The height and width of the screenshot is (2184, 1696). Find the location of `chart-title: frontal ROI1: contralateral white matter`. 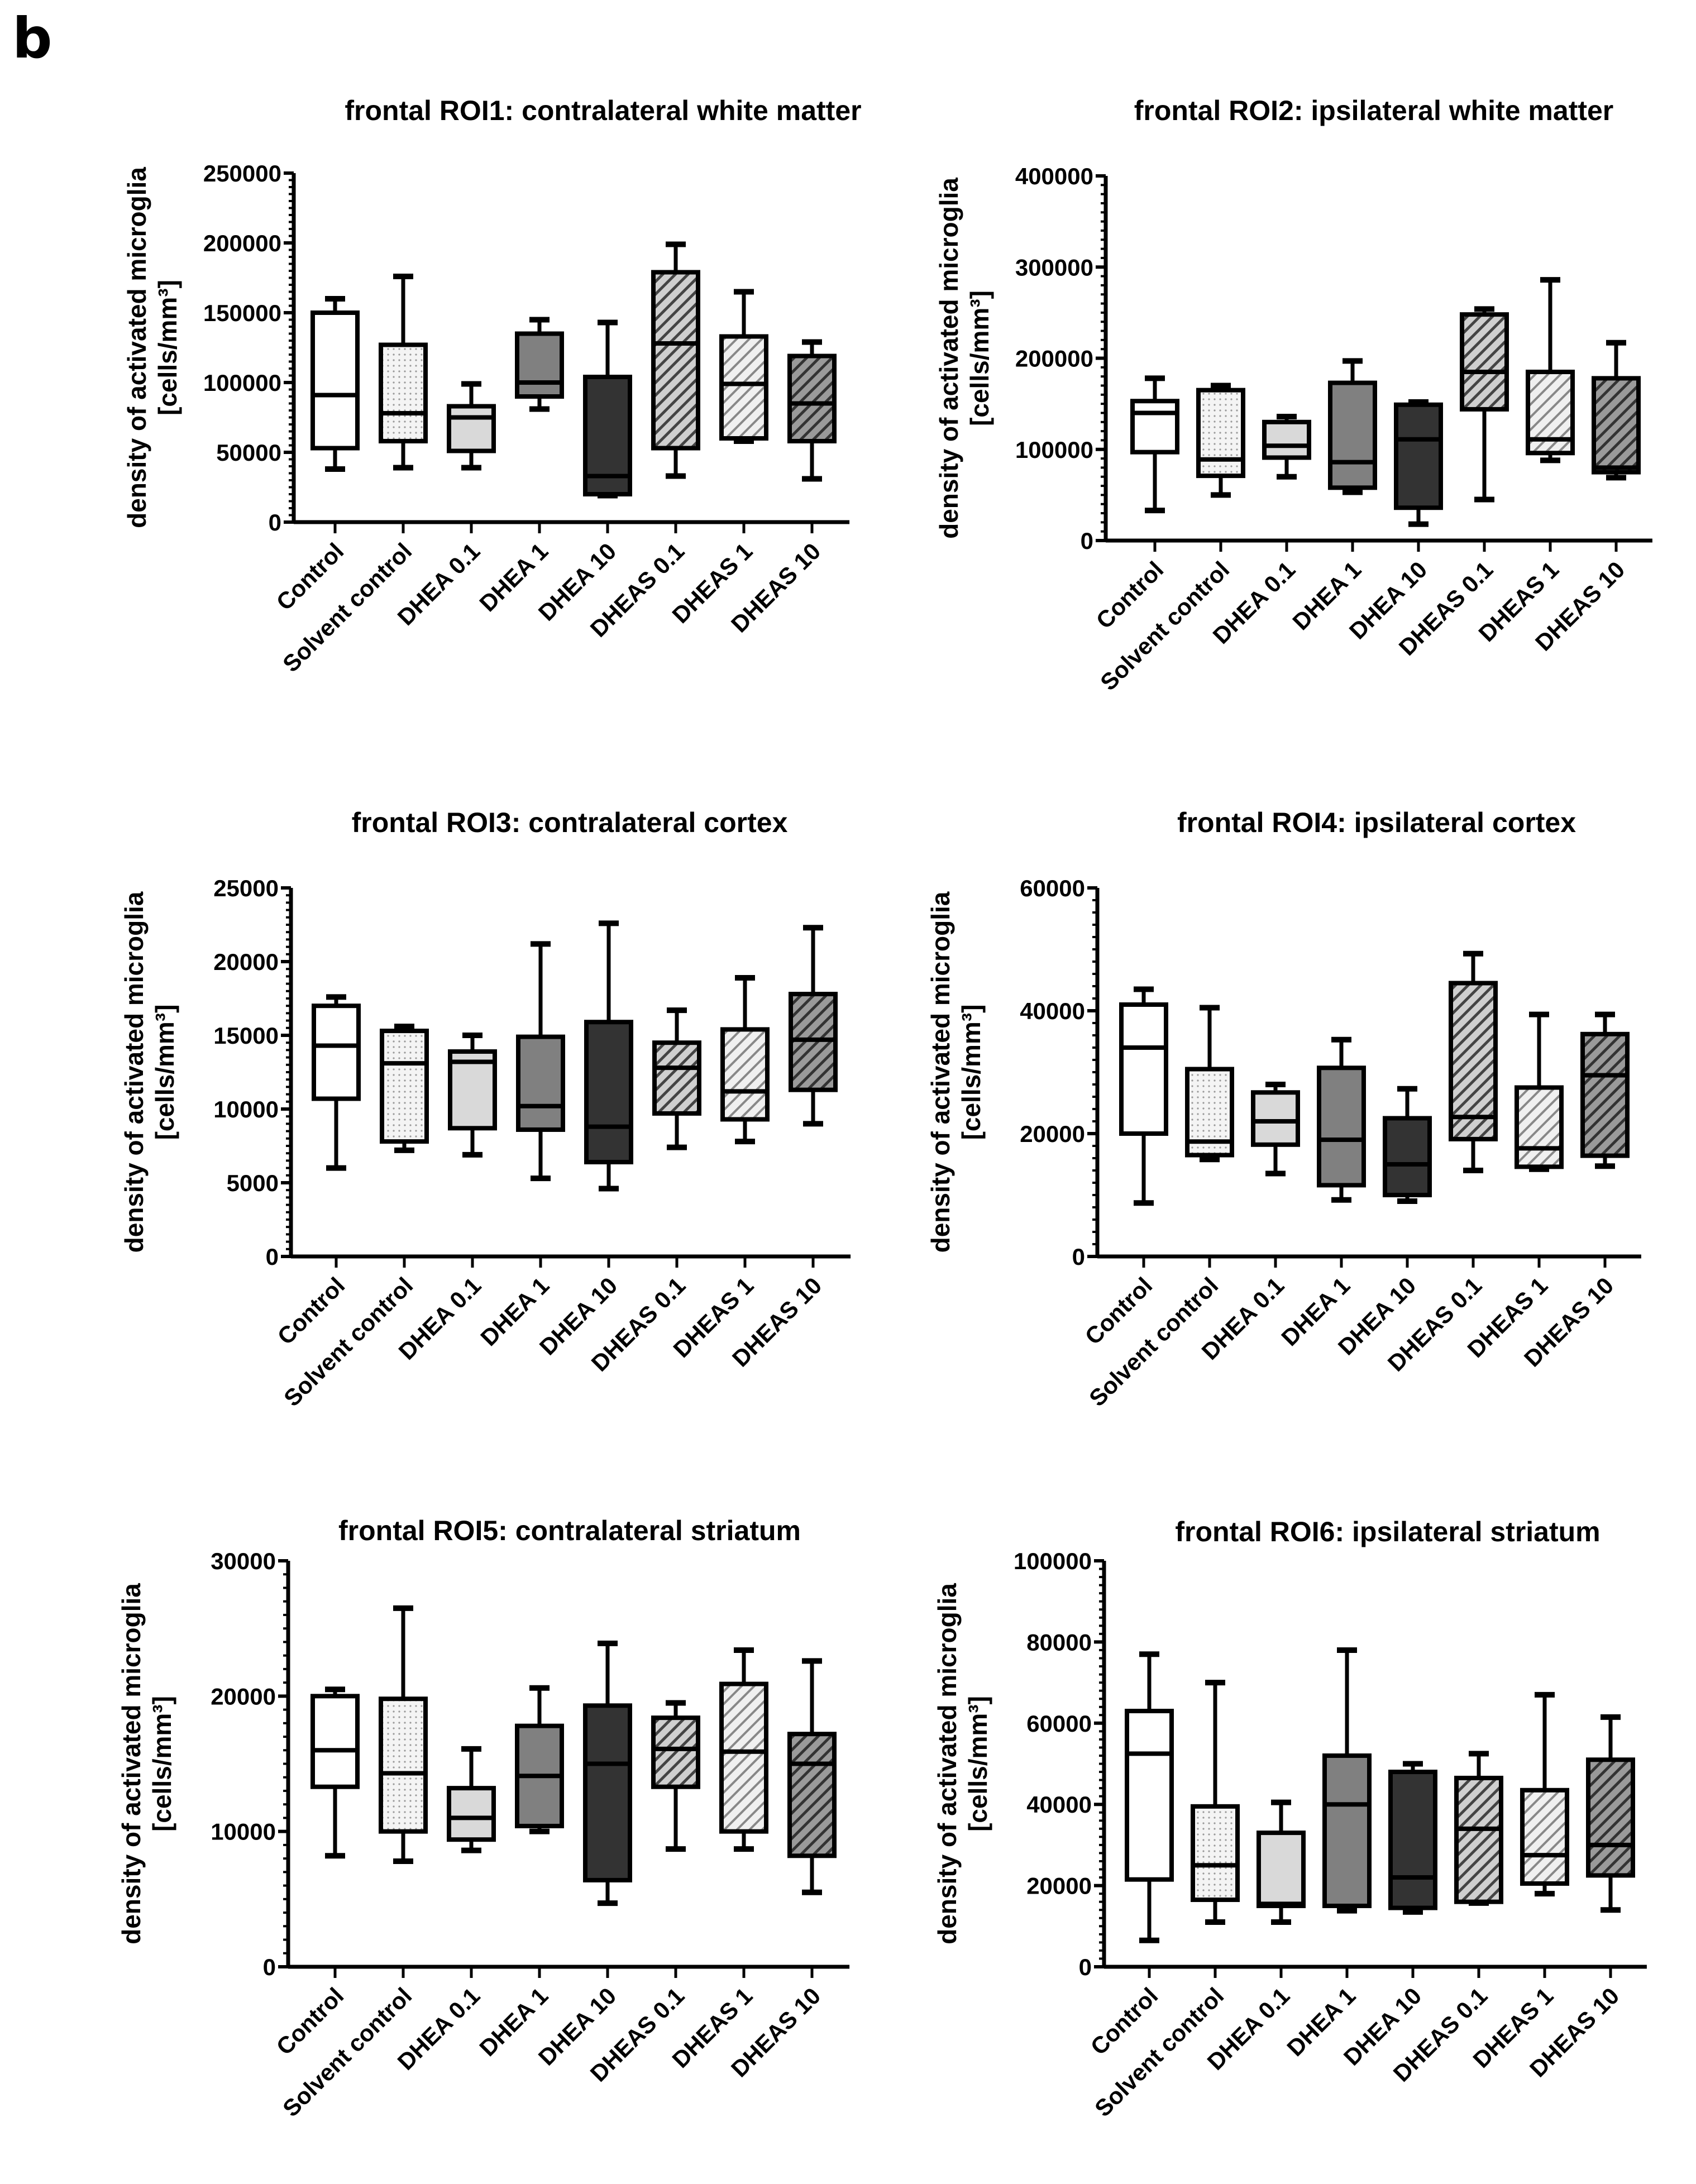

chart-title: frontal ROI1: contralateral white matter is located at coordinates (603, 110).